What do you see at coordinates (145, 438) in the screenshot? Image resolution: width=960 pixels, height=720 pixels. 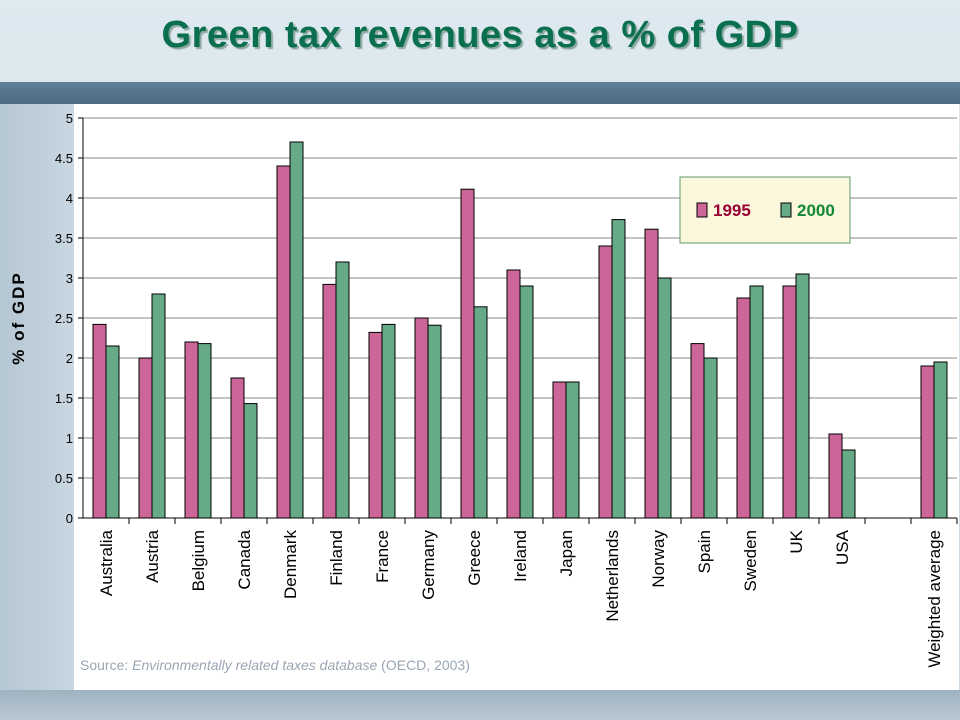 I see `bar-1995-austria` at bounding box center [145, 438].